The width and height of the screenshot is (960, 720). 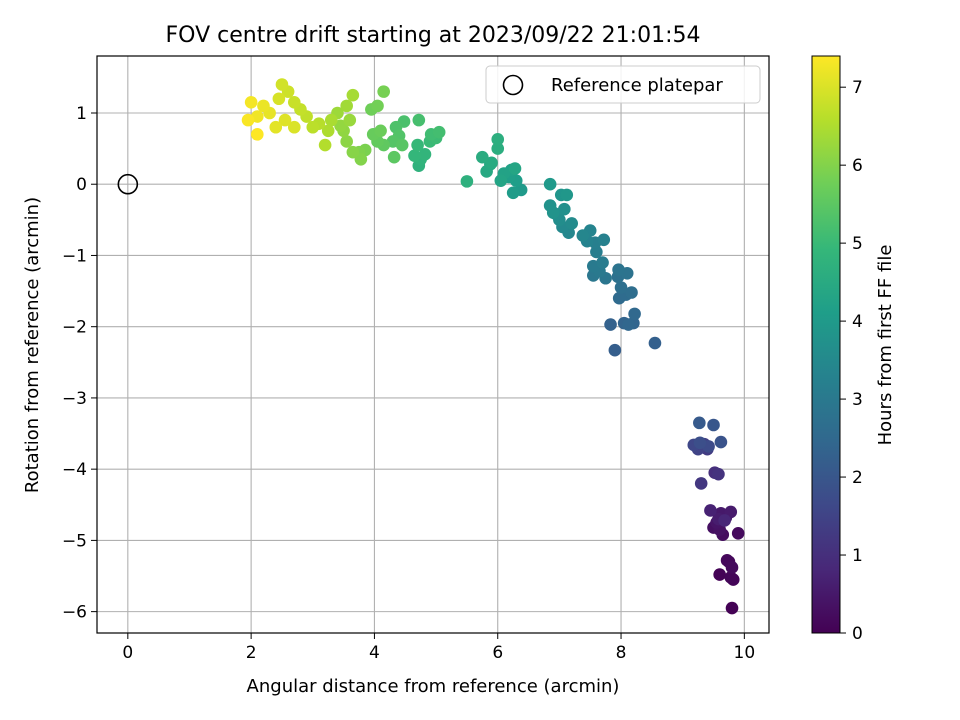 I want to click on colorbar-gradient, so click(x=826, y=344).